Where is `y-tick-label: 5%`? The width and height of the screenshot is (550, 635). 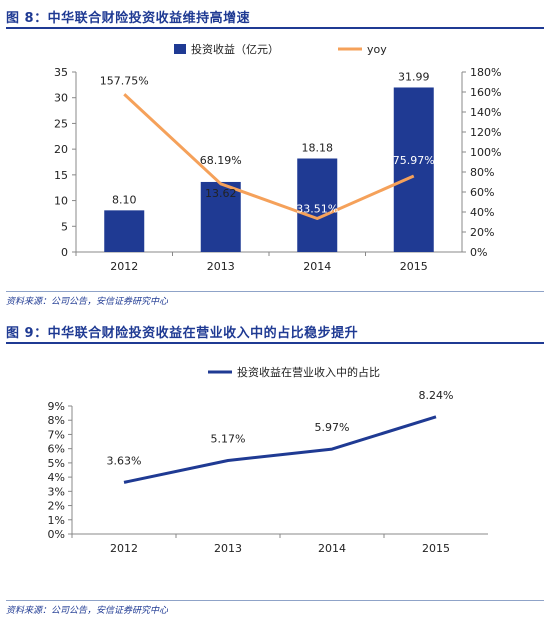 y-tick-label: 5% is located at coordinates (56, 463).